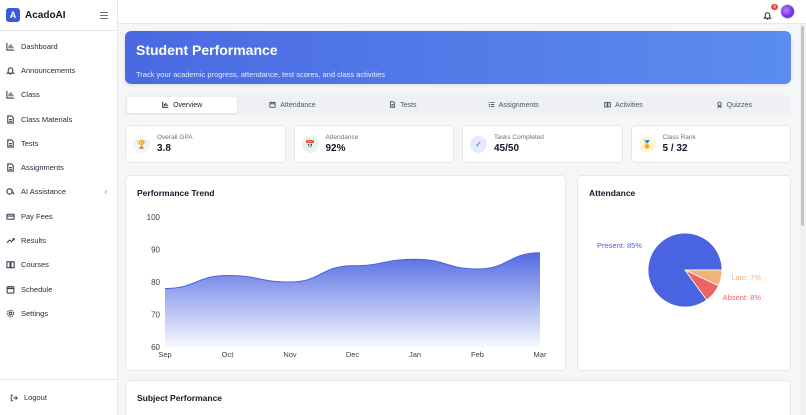 The width and height of the screenshot is (806, 415). I want to click on menu-toggle-icon, so click(104, 15).